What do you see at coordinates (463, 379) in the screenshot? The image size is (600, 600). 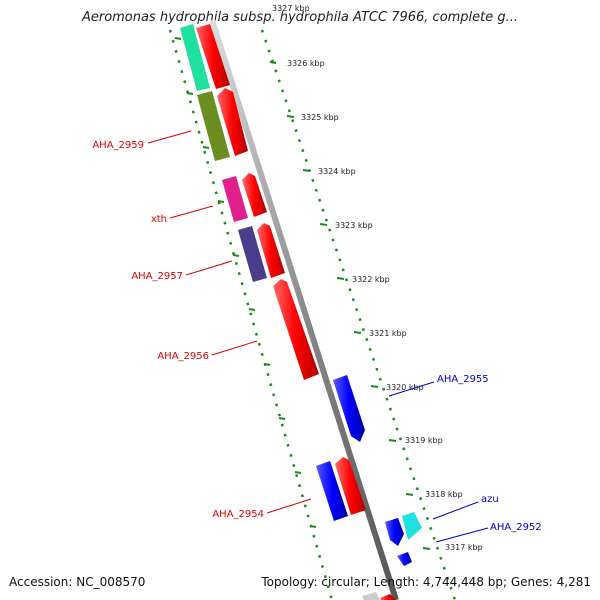 I see `gene-label: AHA_2955` at bounding box center [463, 379].